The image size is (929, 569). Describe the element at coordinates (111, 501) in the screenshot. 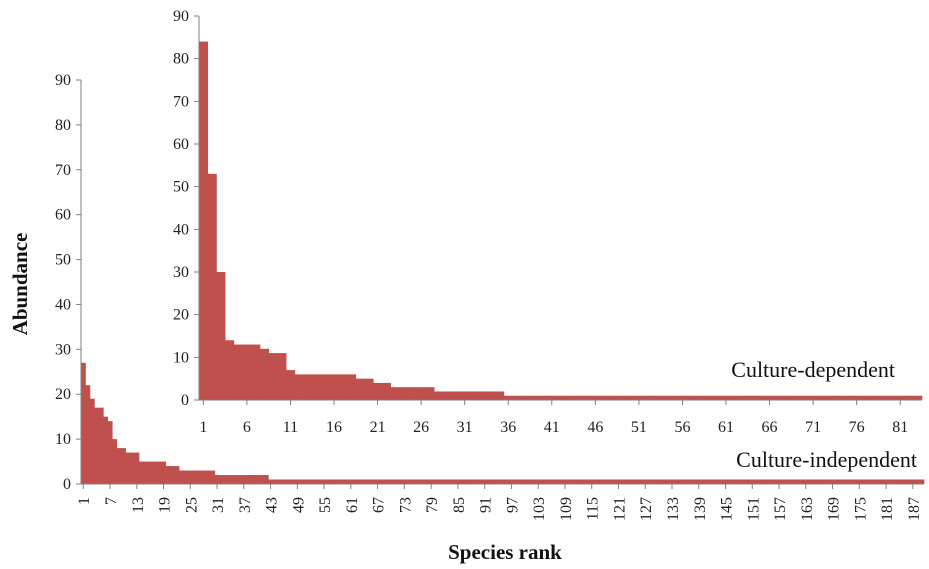

I see `ci-x-tick-label: 7` at that location.